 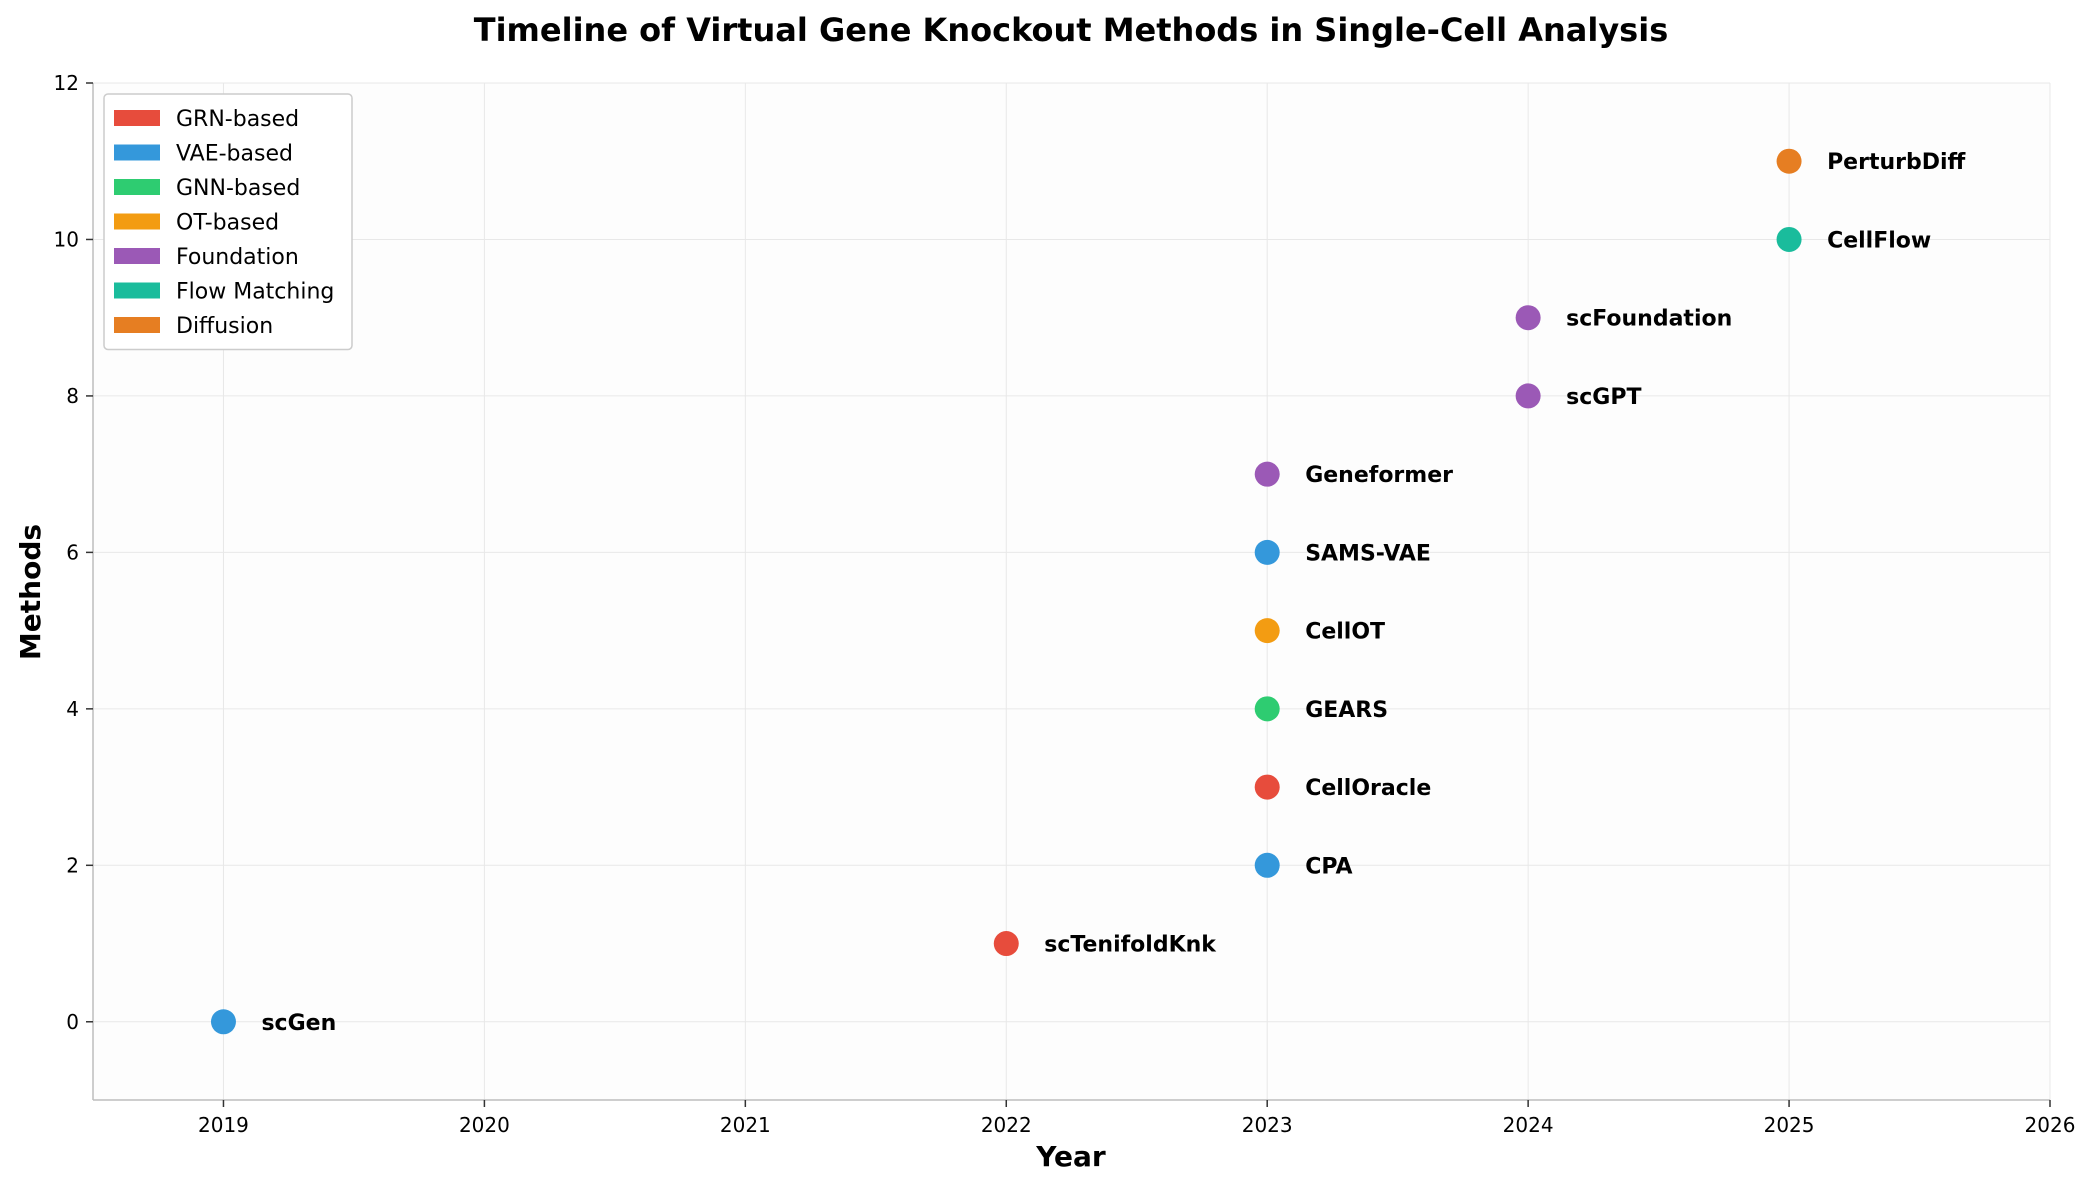 I want to click on legend-entry: Foundation, so click(x=237, y=257).